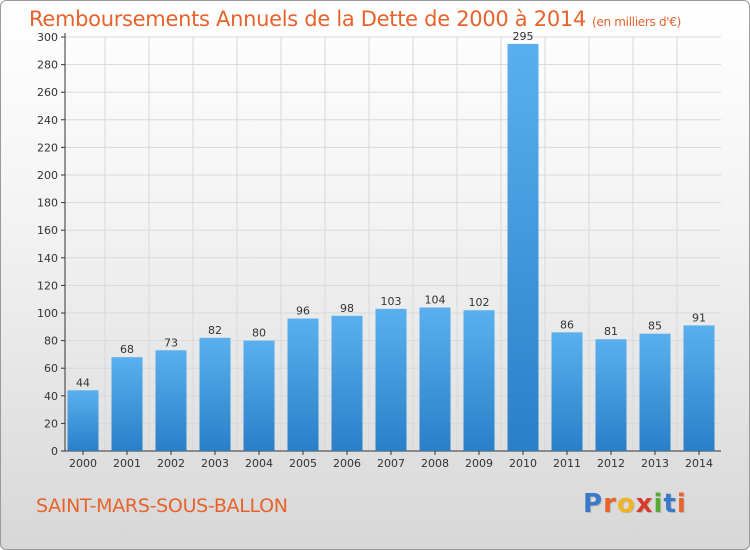 Image resolution: width=750 pixels, height=550 pixels. Describe the element at coordinates (479, 302) in the screenshot. I see `data-label: 102` at that location.